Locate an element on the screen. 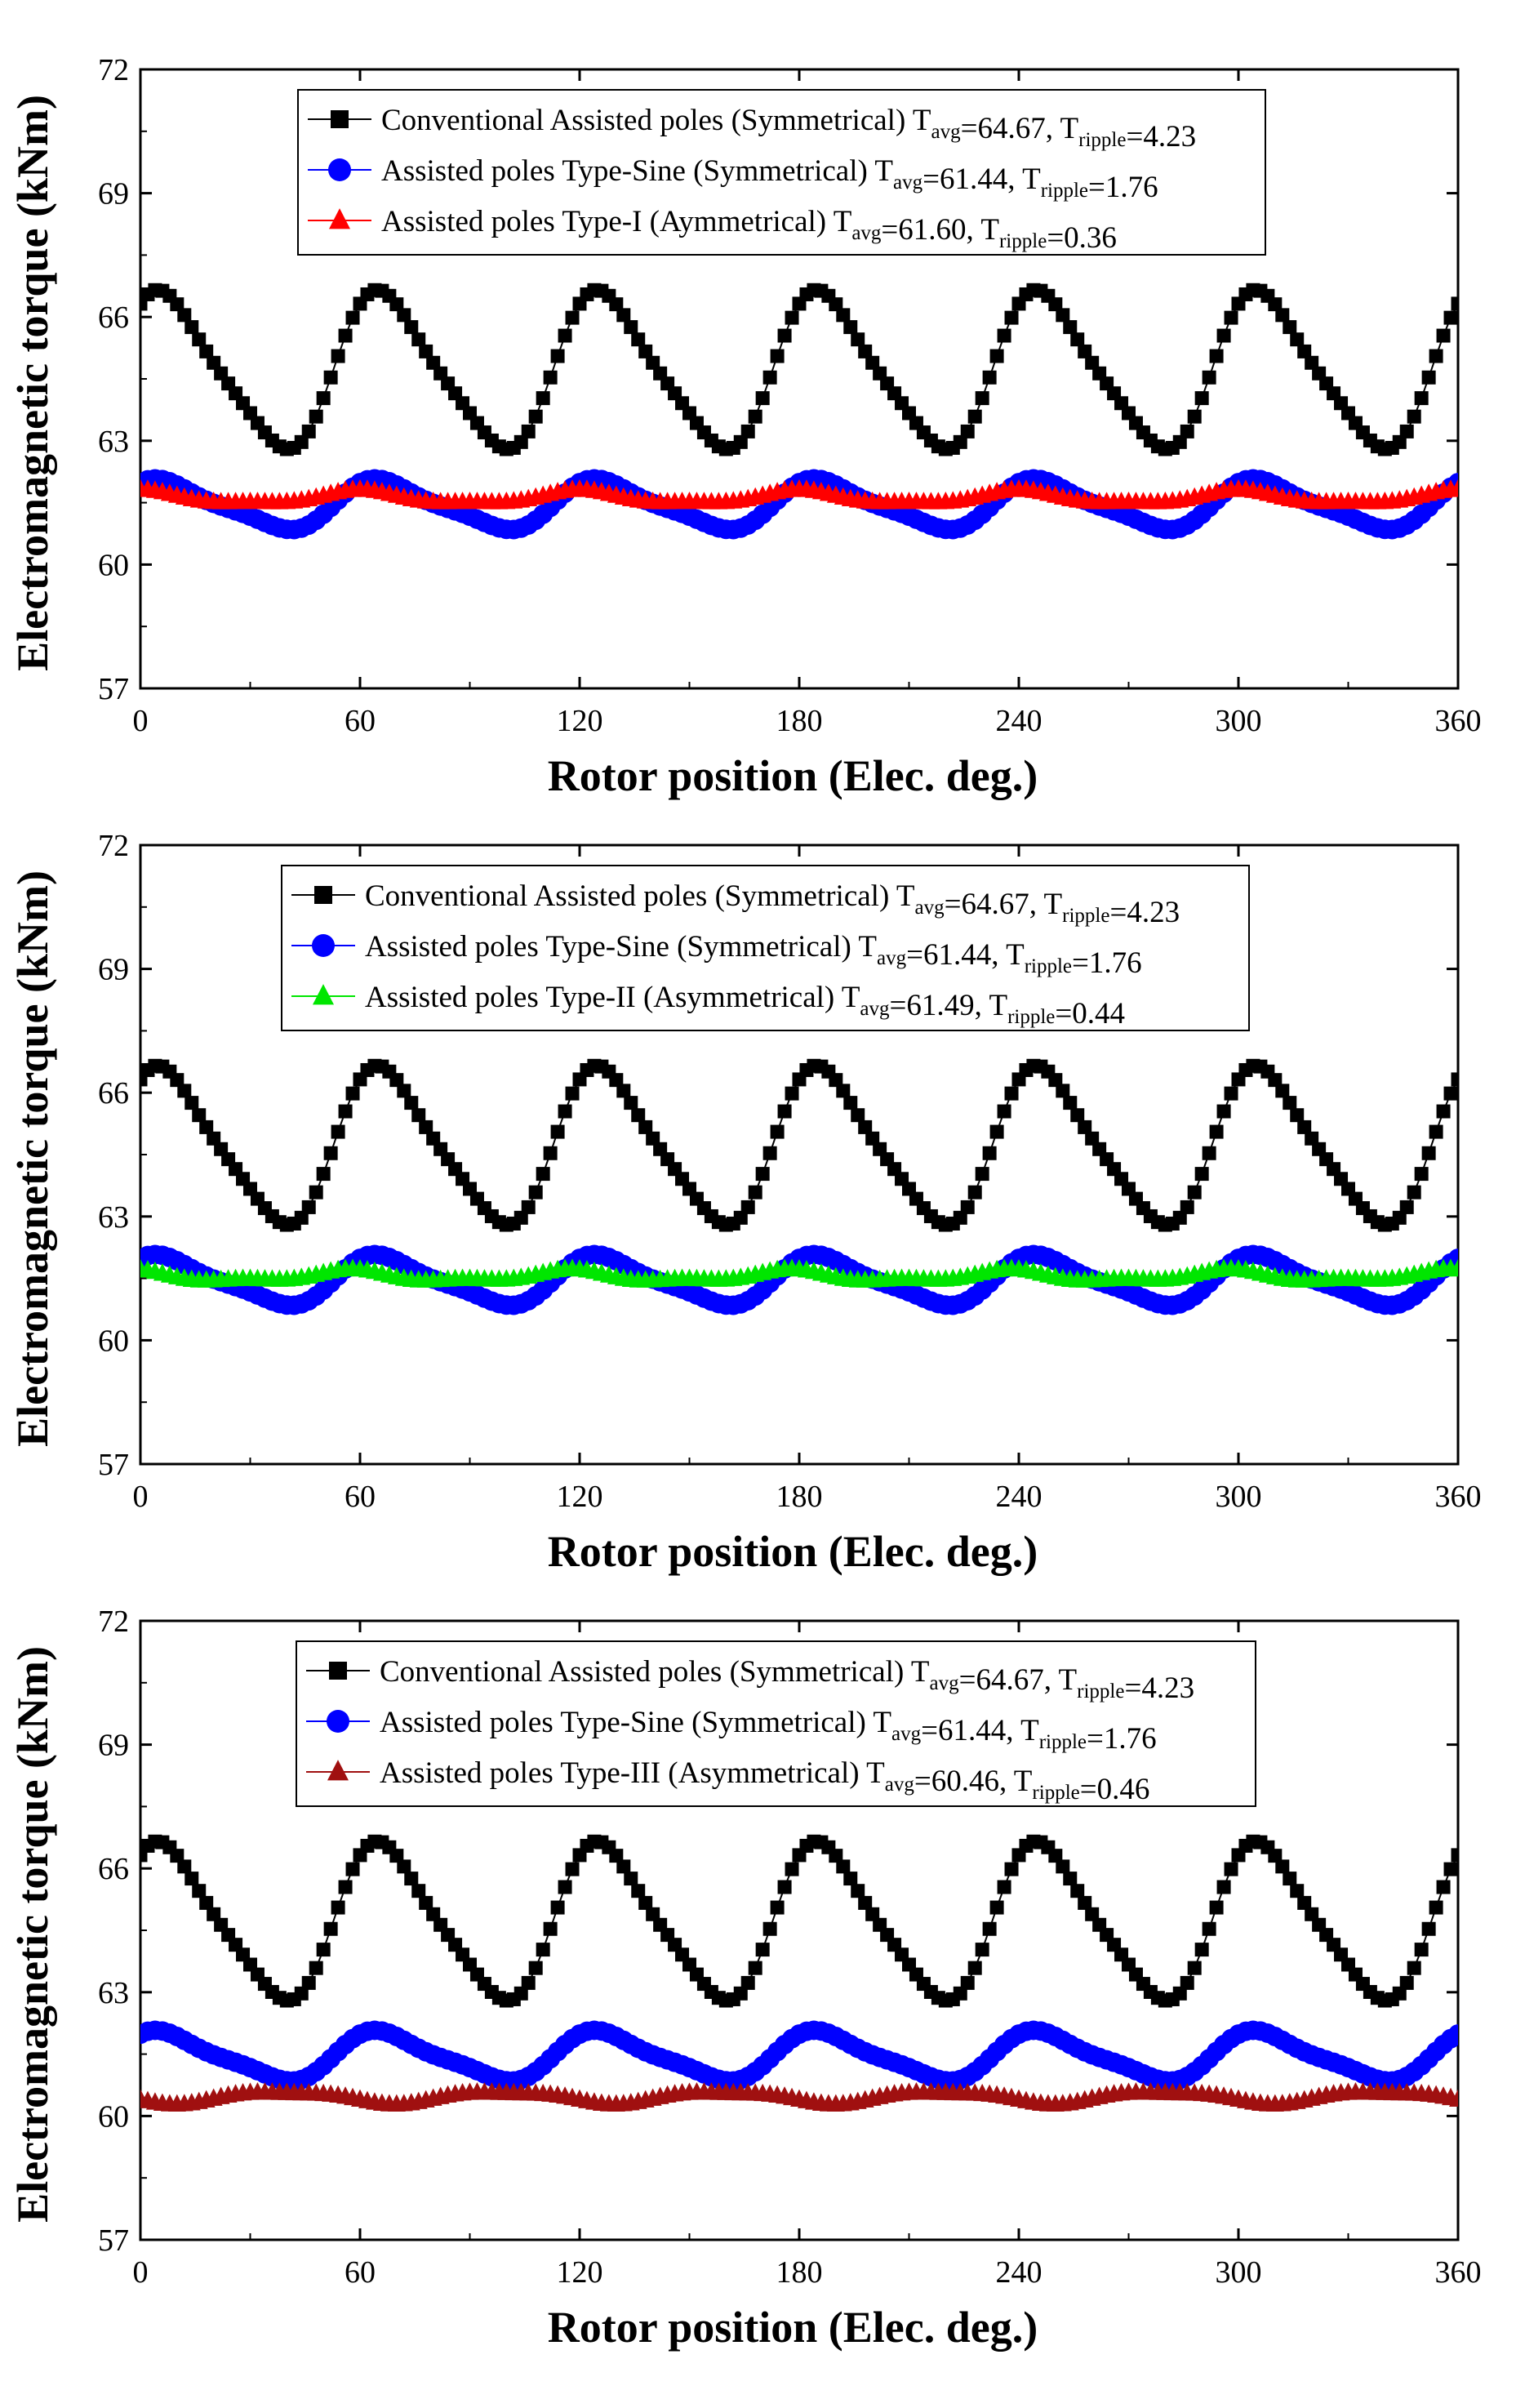 The width and height of the screenshot is (1516, 2408). legend-text-part: Assisted poles Type-Sine (Symmetrical) T is located at coordinates (621, 947).